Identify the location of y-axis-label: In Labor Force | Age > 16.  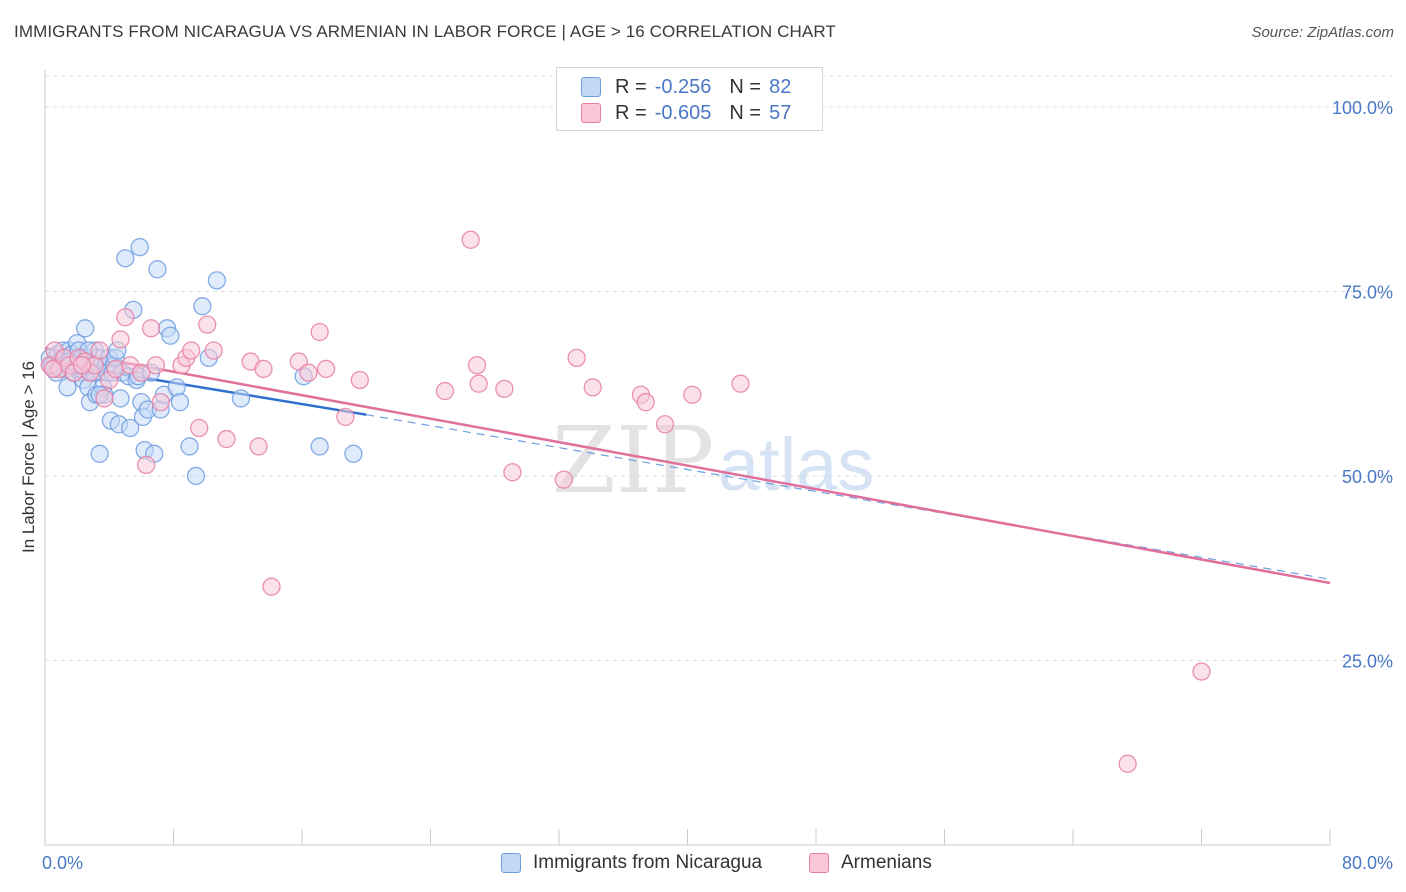
(28, 457).